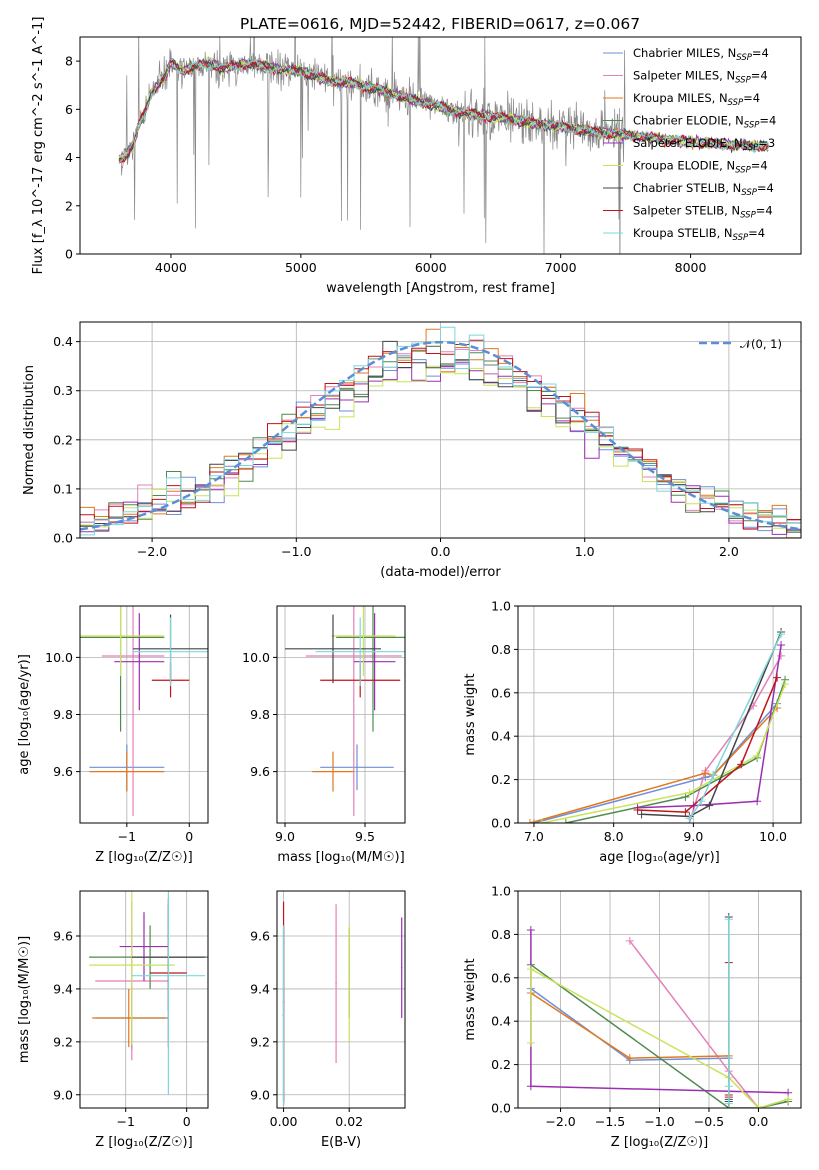 The image size is (819, 1170). Describe the element at coordinates (700, 167) in the screenshot. I see `legend-entry: Kroupa ELODIE, NSSP=4` at that location.